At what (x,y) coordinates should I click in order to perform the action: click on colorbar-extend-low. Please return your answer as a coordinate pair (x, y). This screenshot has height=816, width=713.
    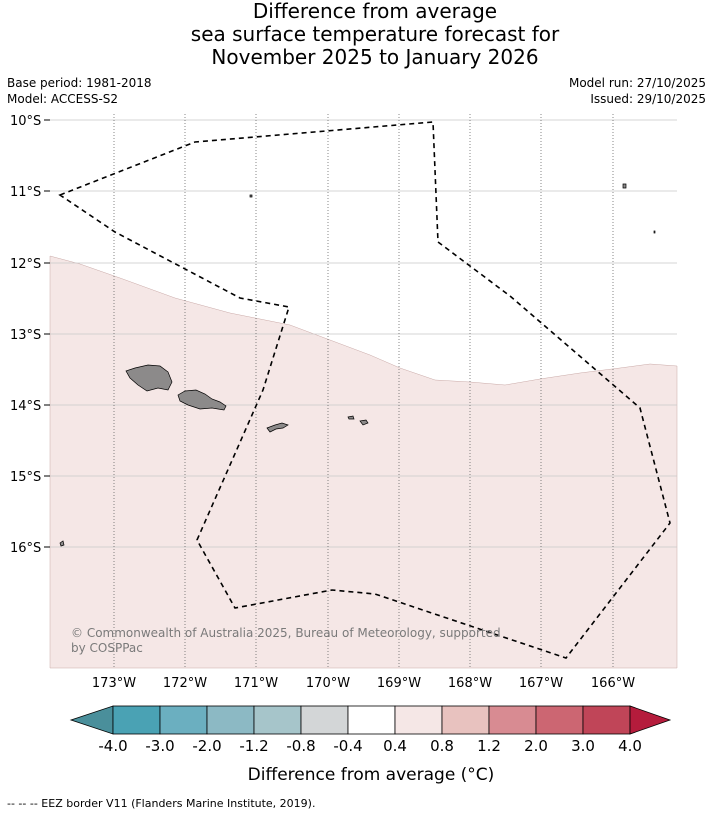
    Looking at the image, I should click on (91, 720).